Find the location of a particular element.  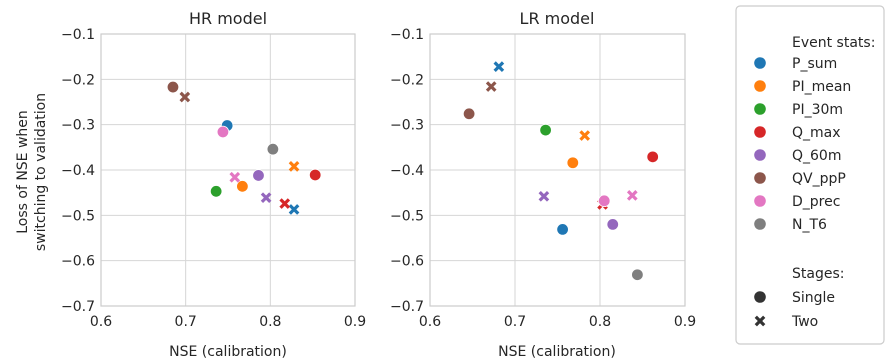

lr-point-pi-mean-single is located at coordinates (573, 162).